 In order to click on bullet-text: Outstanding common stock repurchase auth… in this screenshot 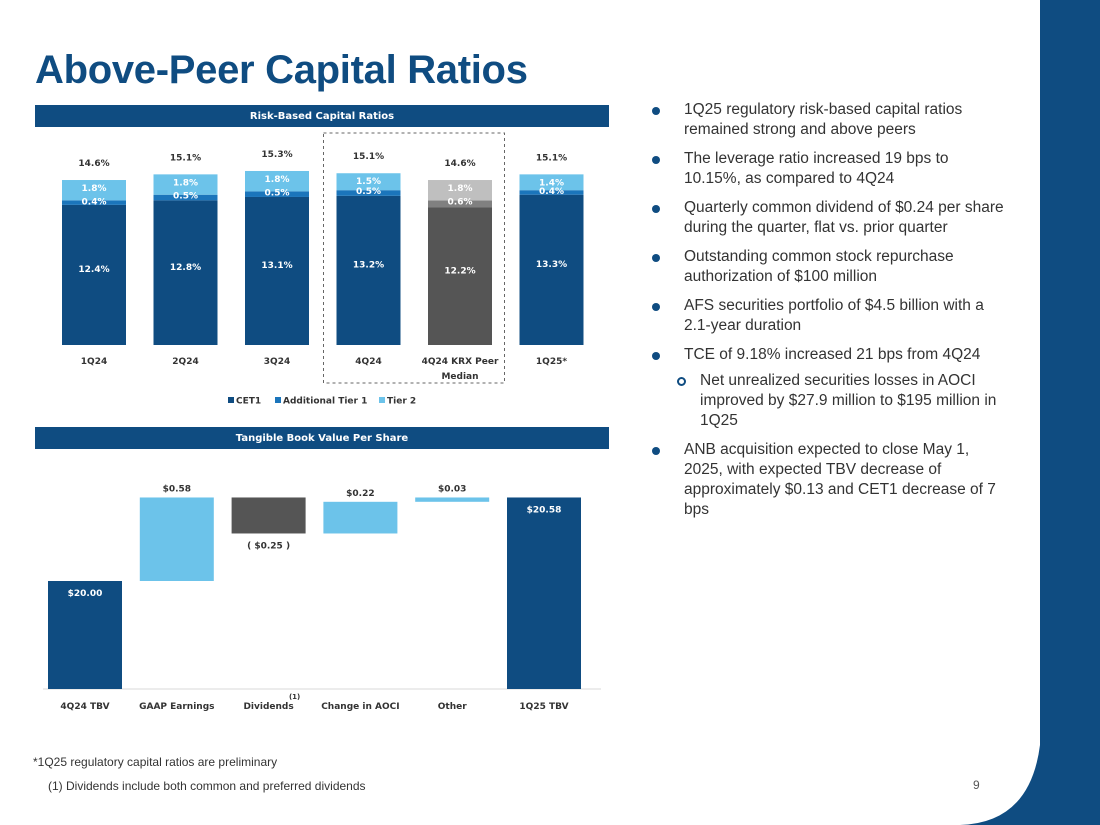, I will do `click(819, 266)`.